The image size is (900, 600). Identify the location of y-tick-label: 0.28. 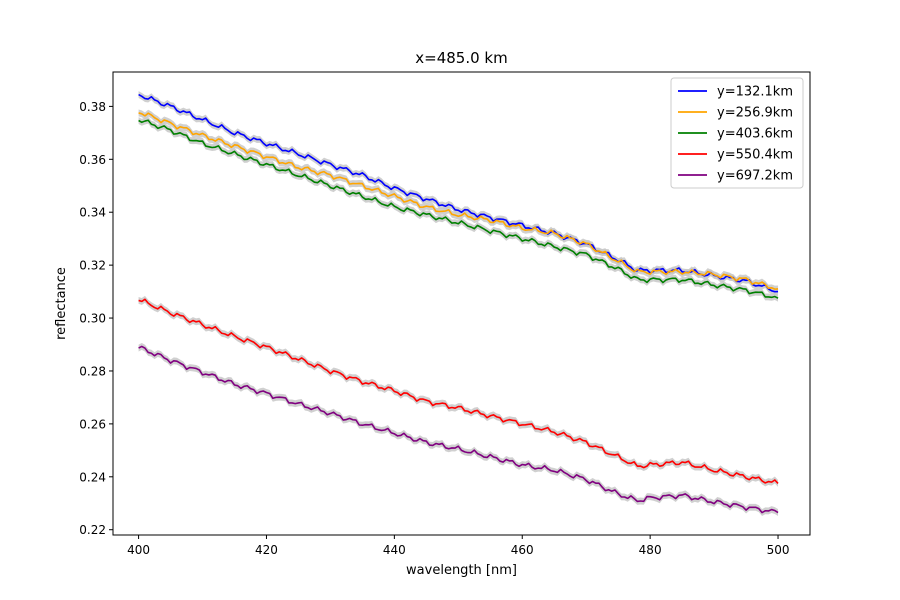
(92, 371).